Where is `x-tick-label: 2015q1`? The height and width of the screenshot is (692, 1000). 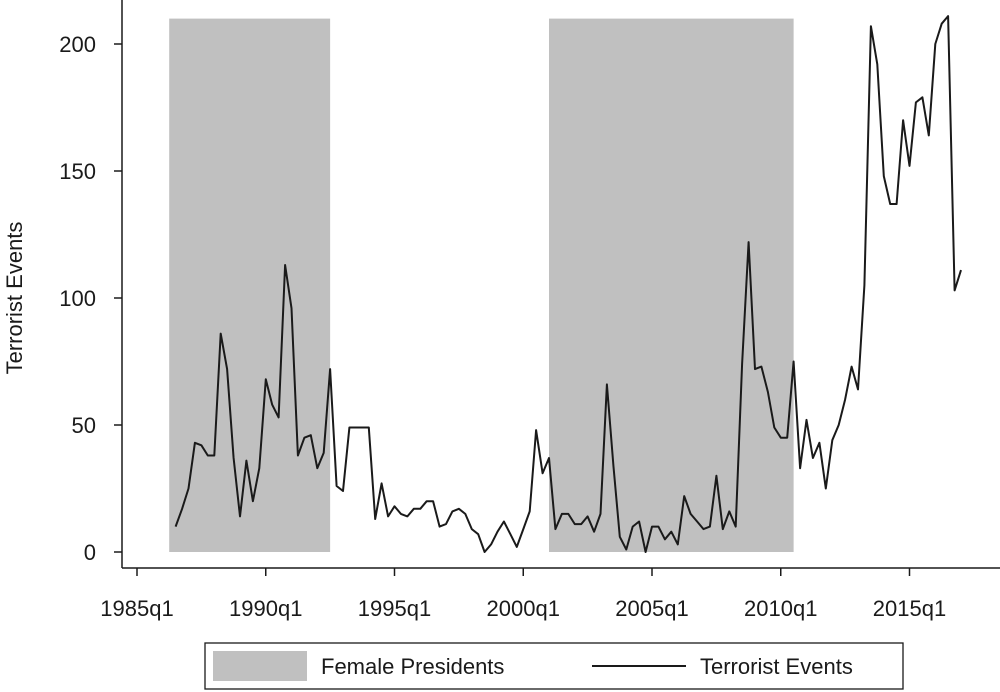 x-tick-label: 2015q1 is located at coordinates (909, 608).